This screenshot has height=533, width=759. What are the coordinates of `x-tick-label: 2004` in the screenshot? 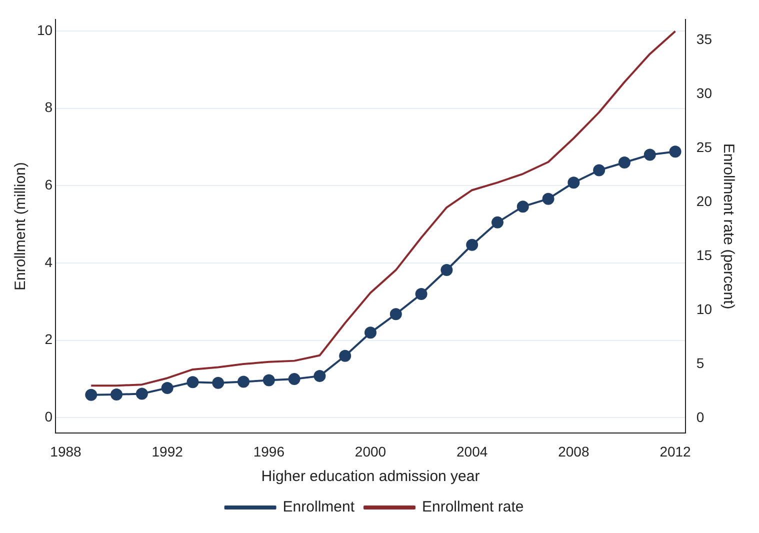 It's located at (472, 451).